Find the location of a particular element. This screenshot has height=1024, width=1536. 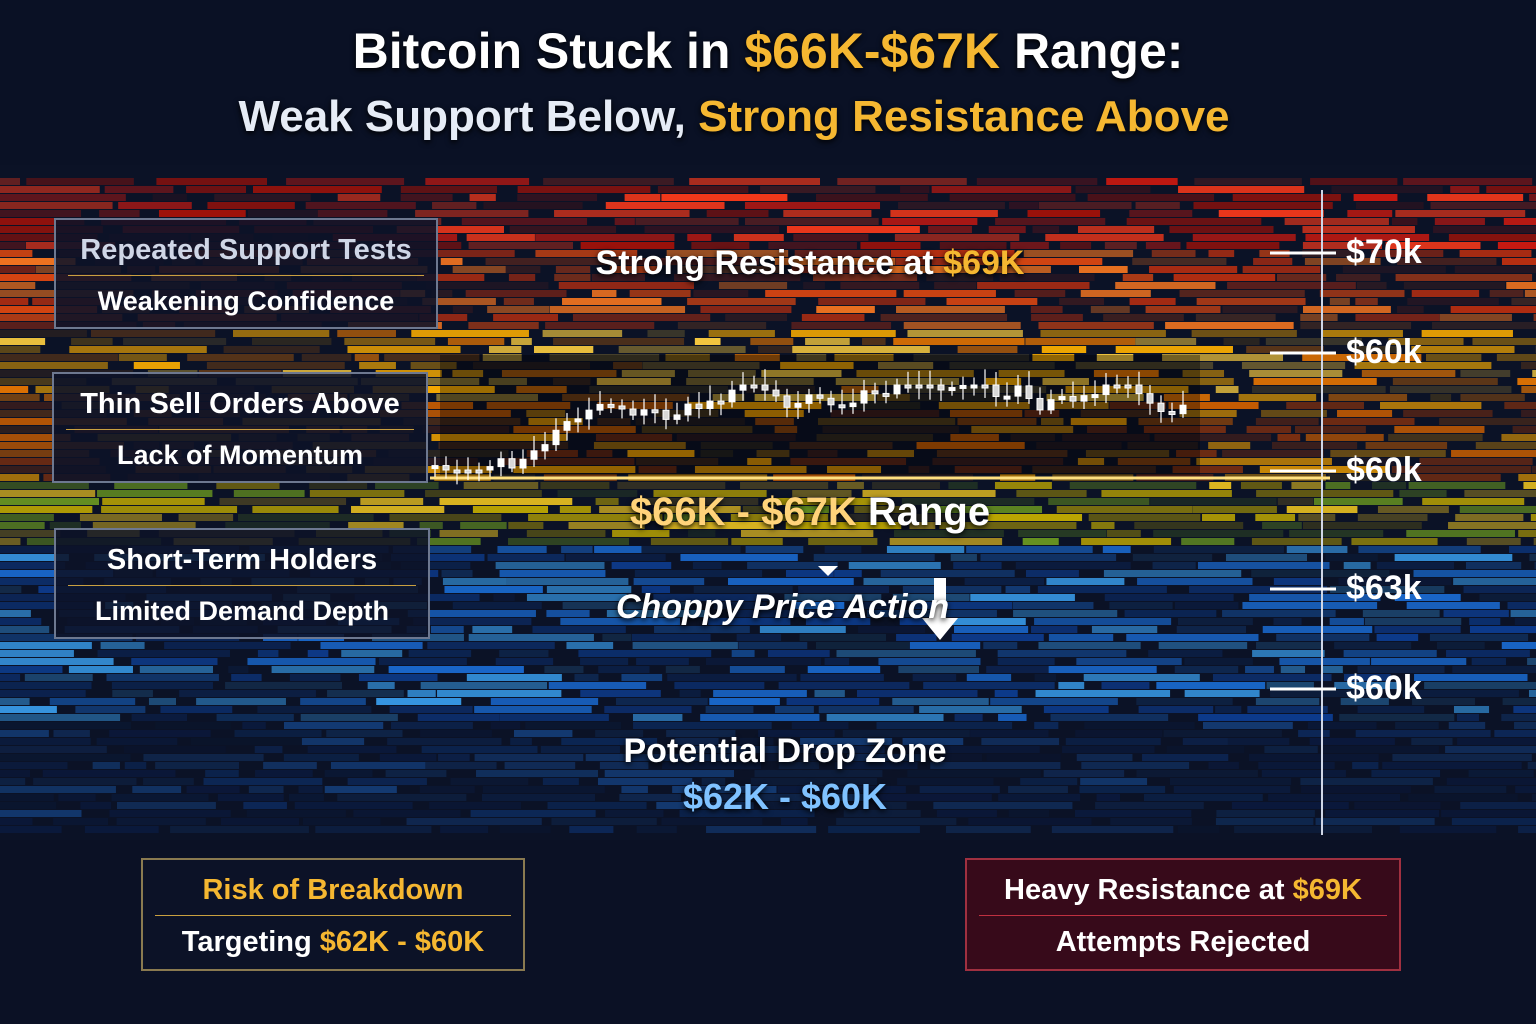

down-arrow is located at coordinates (940, 609).